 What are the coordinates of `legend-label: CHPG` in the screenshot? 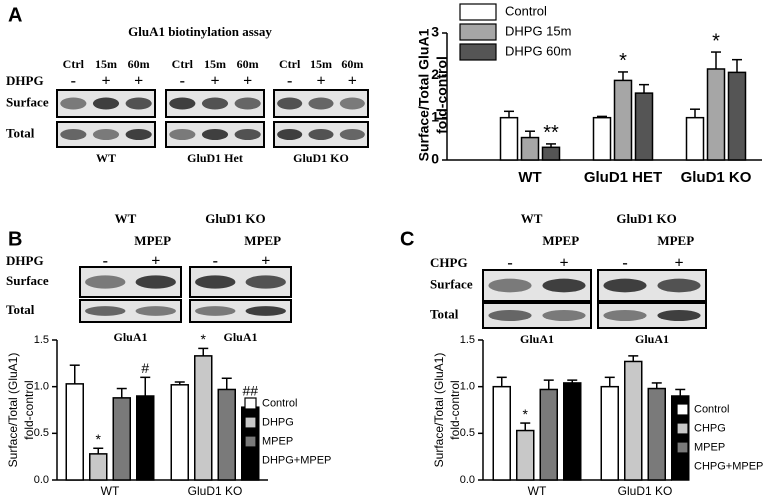 It's located at (710, 428).